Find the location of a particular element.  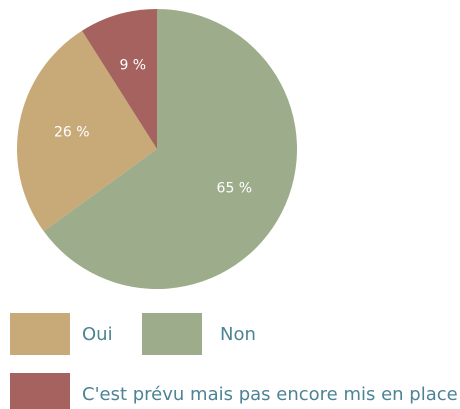

legend-label: Non is located at coordinates (238, 334).